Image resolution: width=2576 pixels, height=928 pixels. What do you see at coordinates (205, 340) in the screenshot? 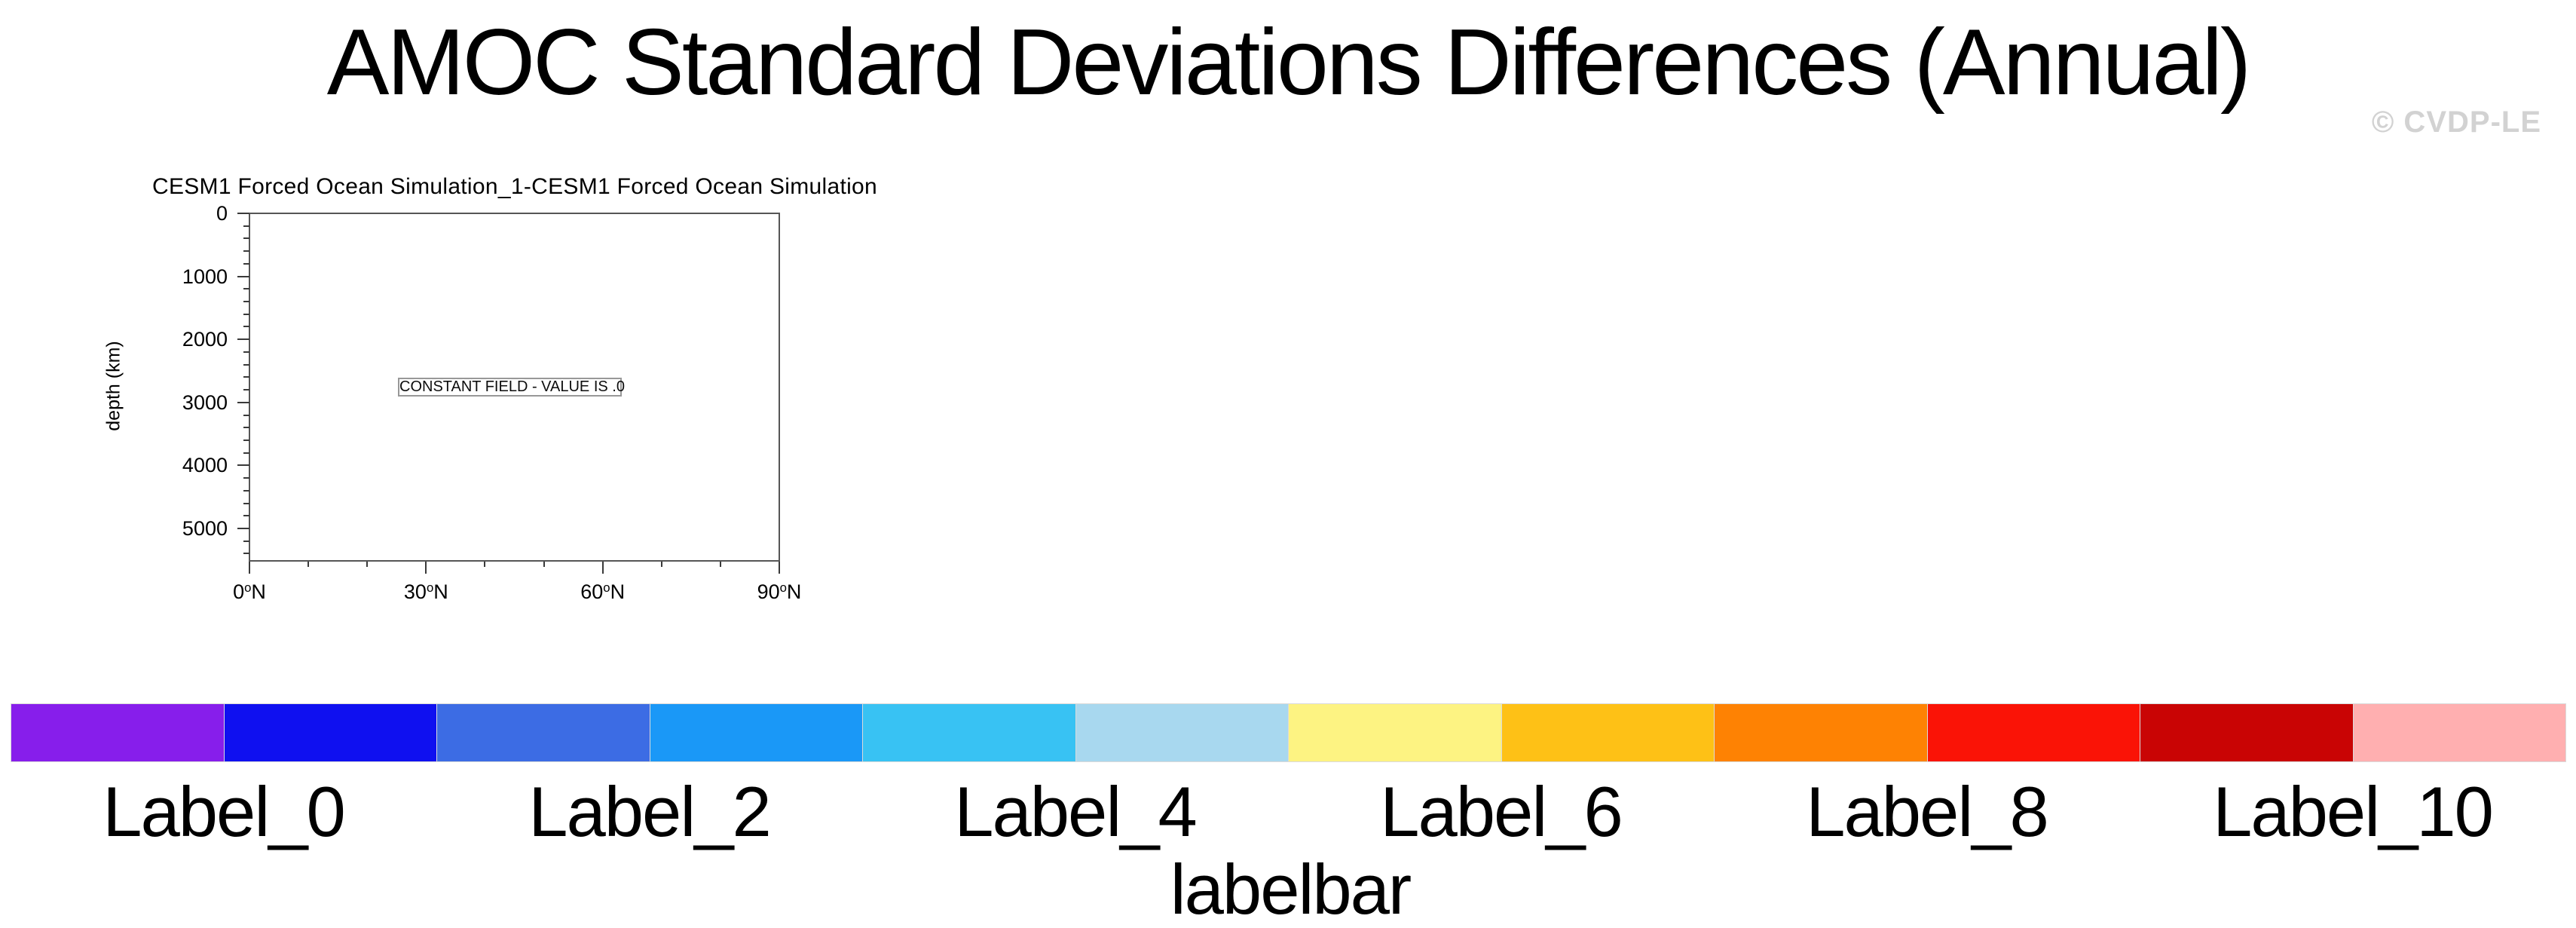
I see `y-tick-label: 2000` at bounding box center [205, 340].